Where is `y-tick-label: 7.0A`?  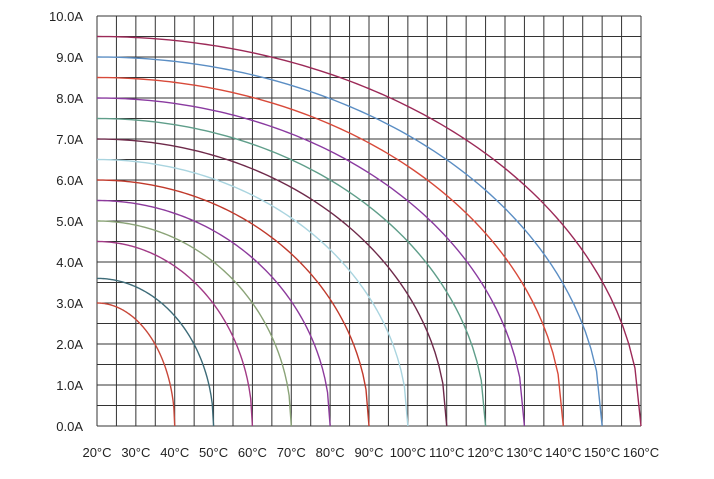
y-tick-label: 7.0A is located at coordinates (69, 139).